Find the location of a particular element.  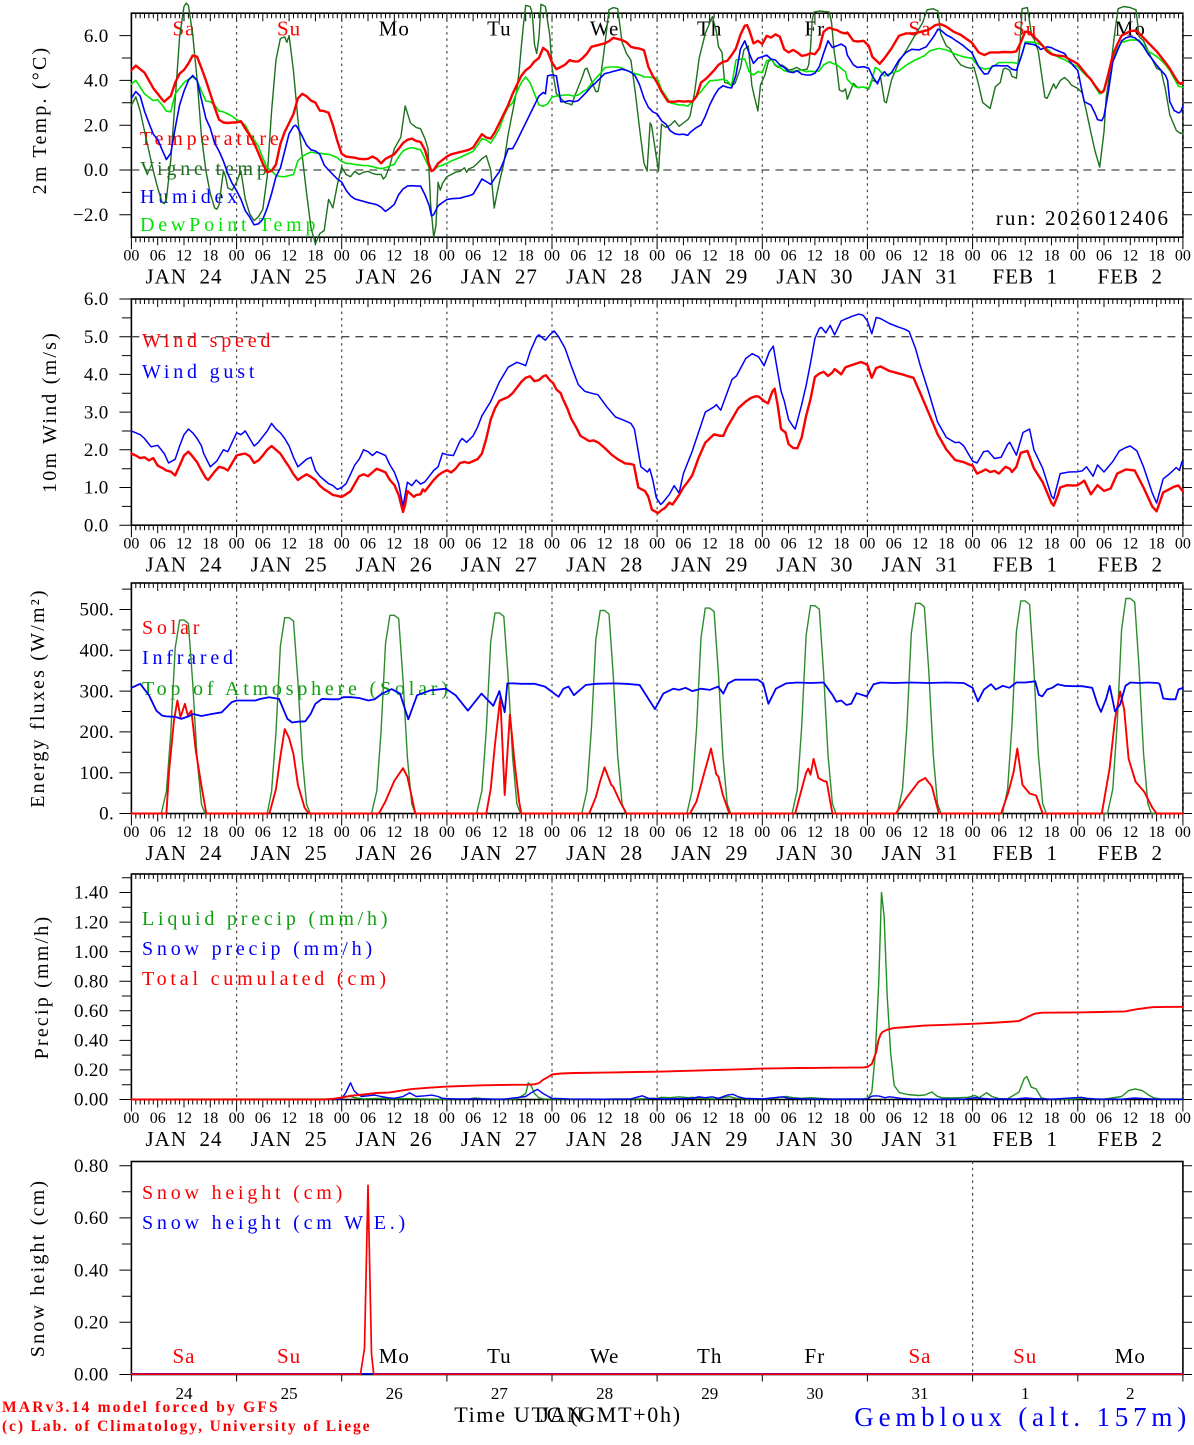

svg-text: FEB 2 is located at coordinates (1131, 853).